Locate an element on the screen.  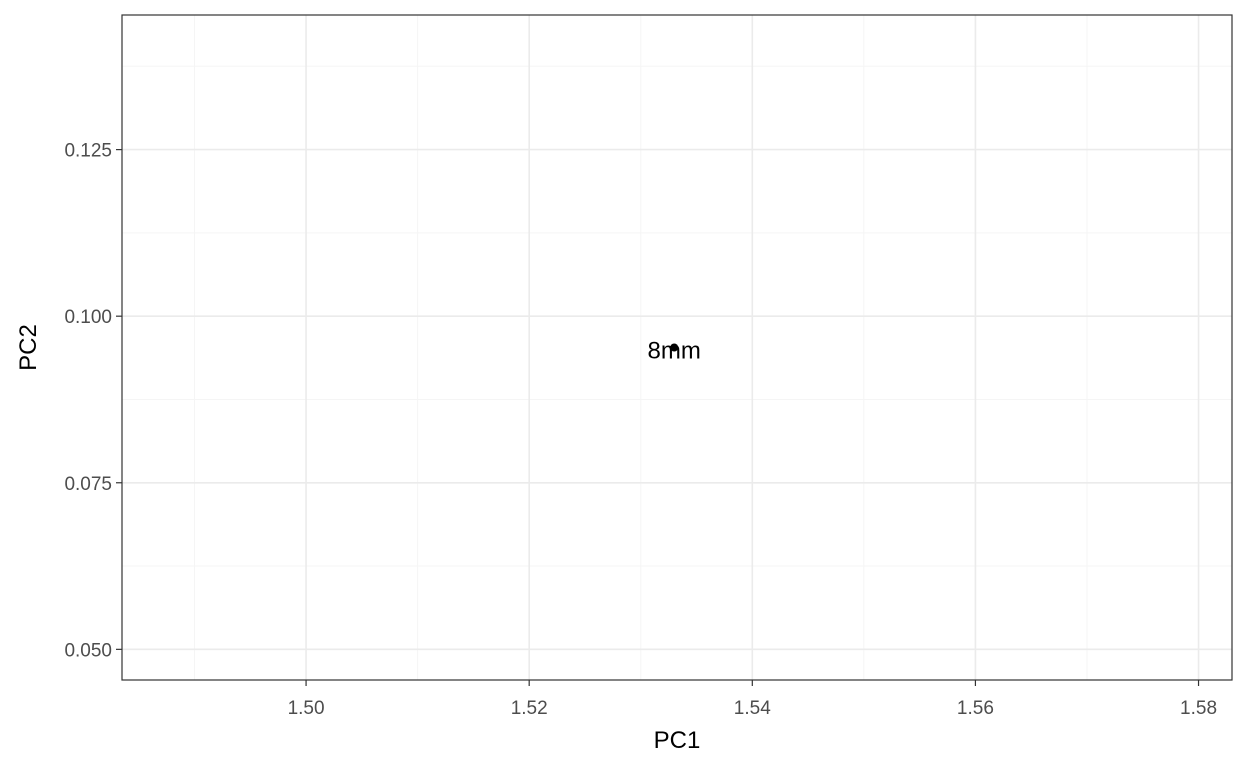
x-tick-label: 1.56 is located at coordinates (975, 708).